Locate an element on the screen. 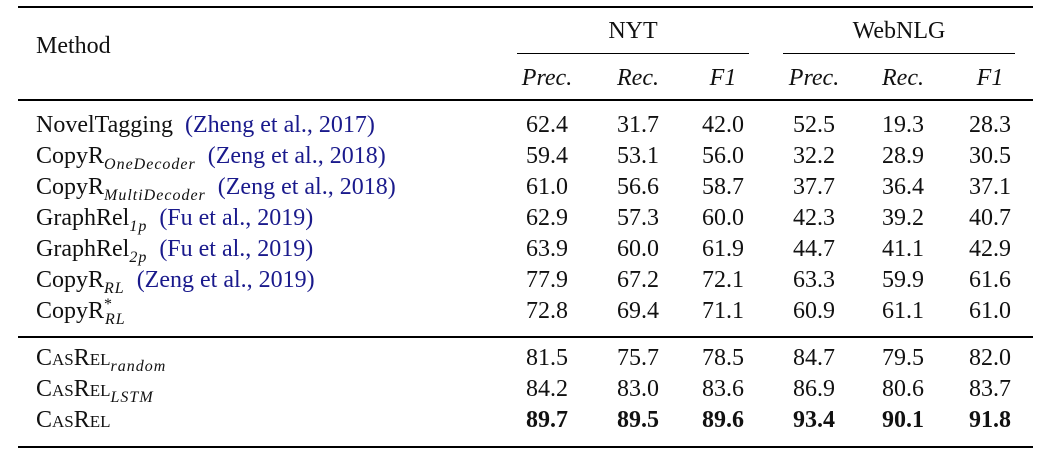  score-cell: 72.8 is located at coordinates (547, 311).